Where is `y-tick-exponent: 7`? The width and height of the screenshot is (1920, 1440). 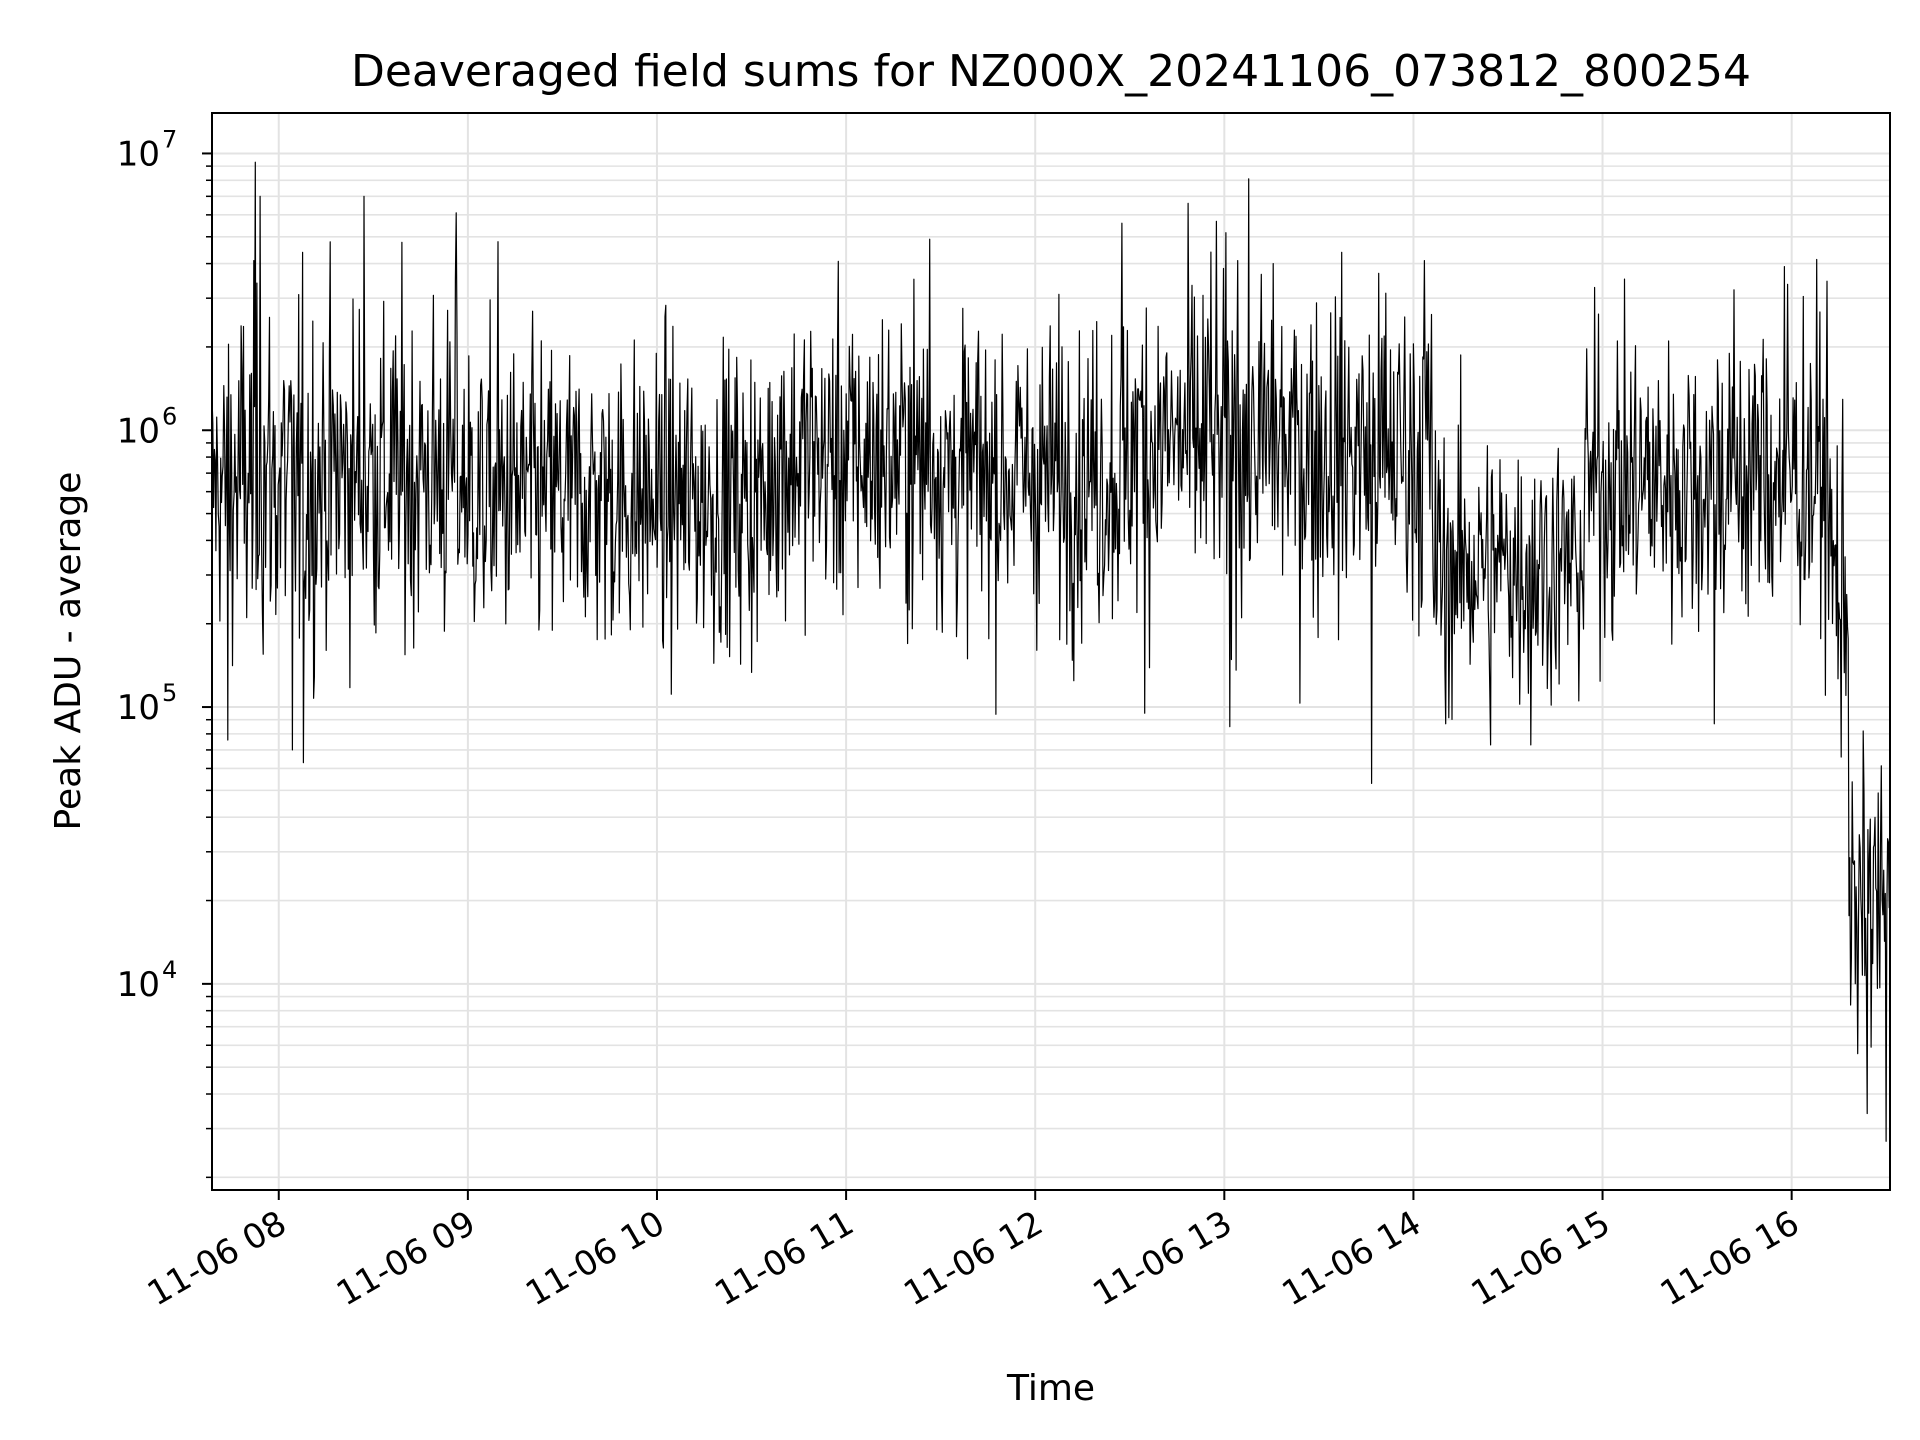 y-tick-exponent: 7 is located at coordinates (169, 139).